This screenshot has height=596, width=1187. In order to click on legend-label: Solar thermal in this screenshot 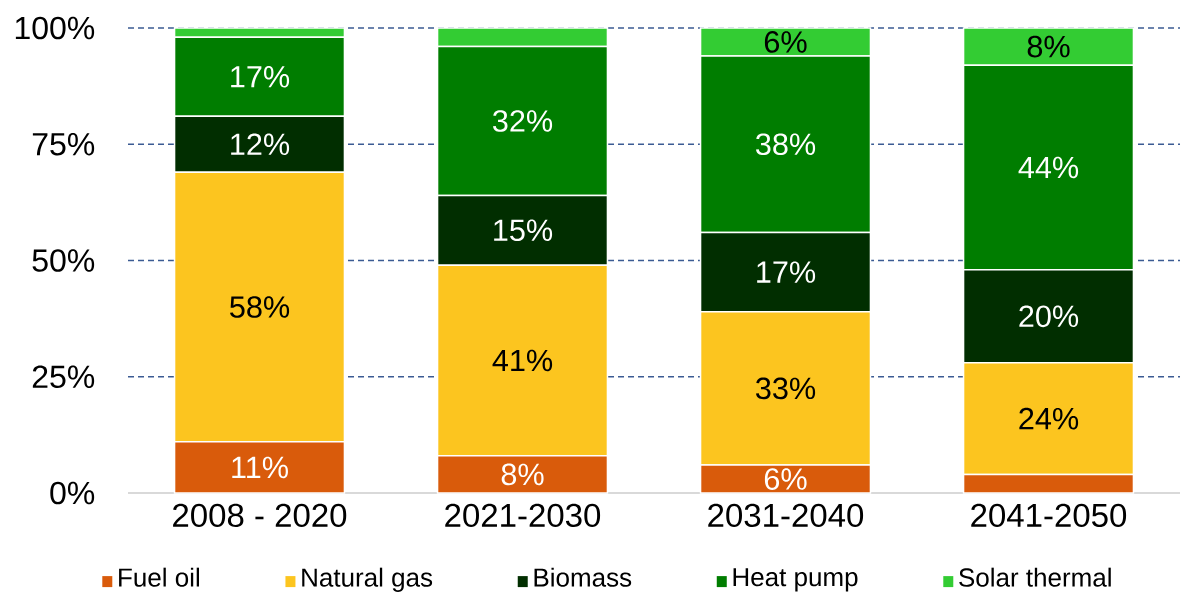, I will do `click(1035, 577)`.